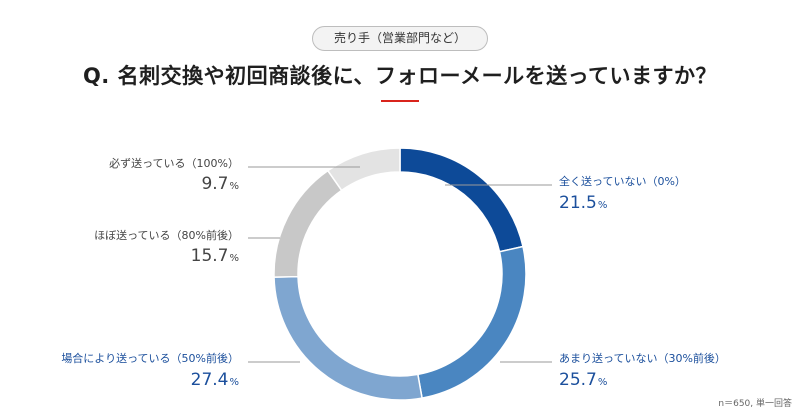  What do you see at coordinates (150, 358) in the screenshot?
I see `slice-label-sometimes: 場合により送っている（50%前後）` at bounding box center [150, 358].